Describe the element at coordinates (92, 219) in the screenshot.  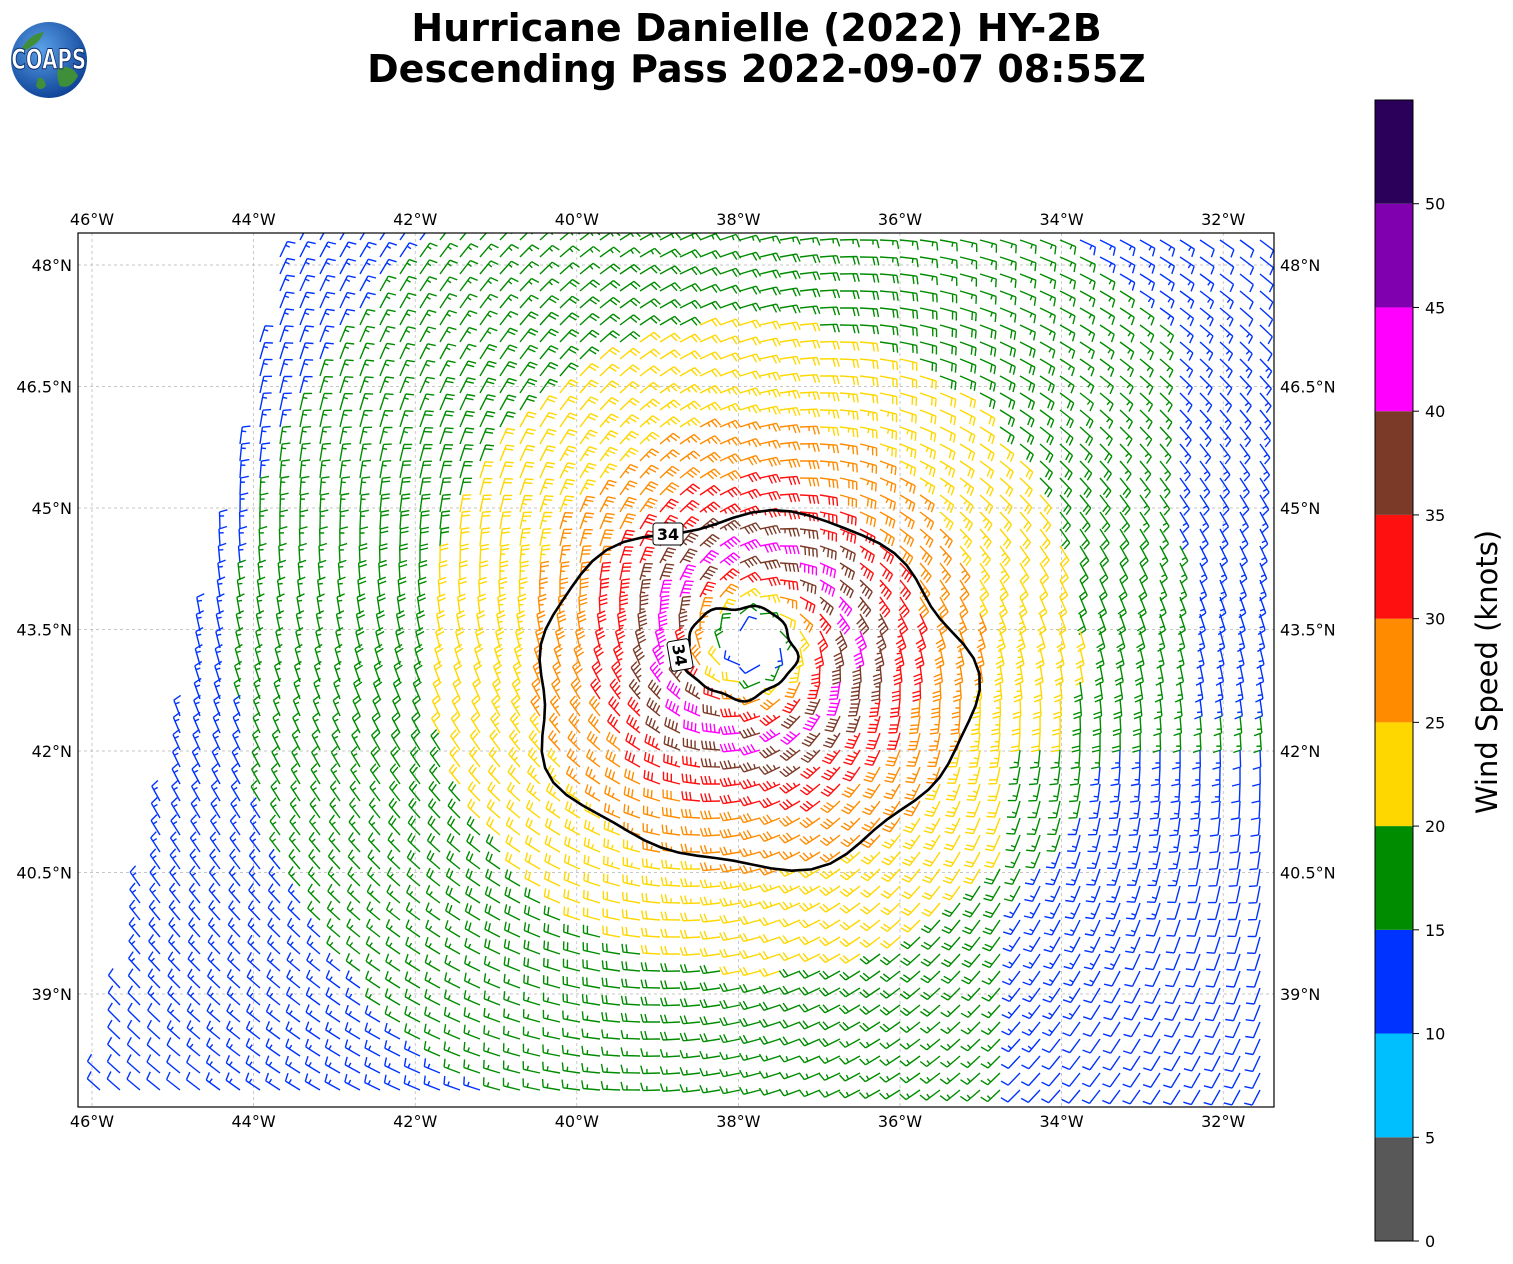
I see `lon-tick-label-top: 46°W` at that location.